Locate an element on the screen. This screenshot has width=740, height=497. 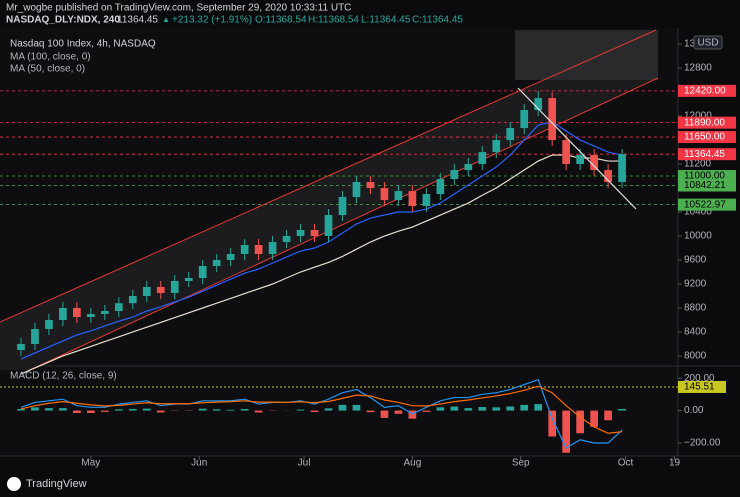
currency-box is located at coordinates (708, 42).